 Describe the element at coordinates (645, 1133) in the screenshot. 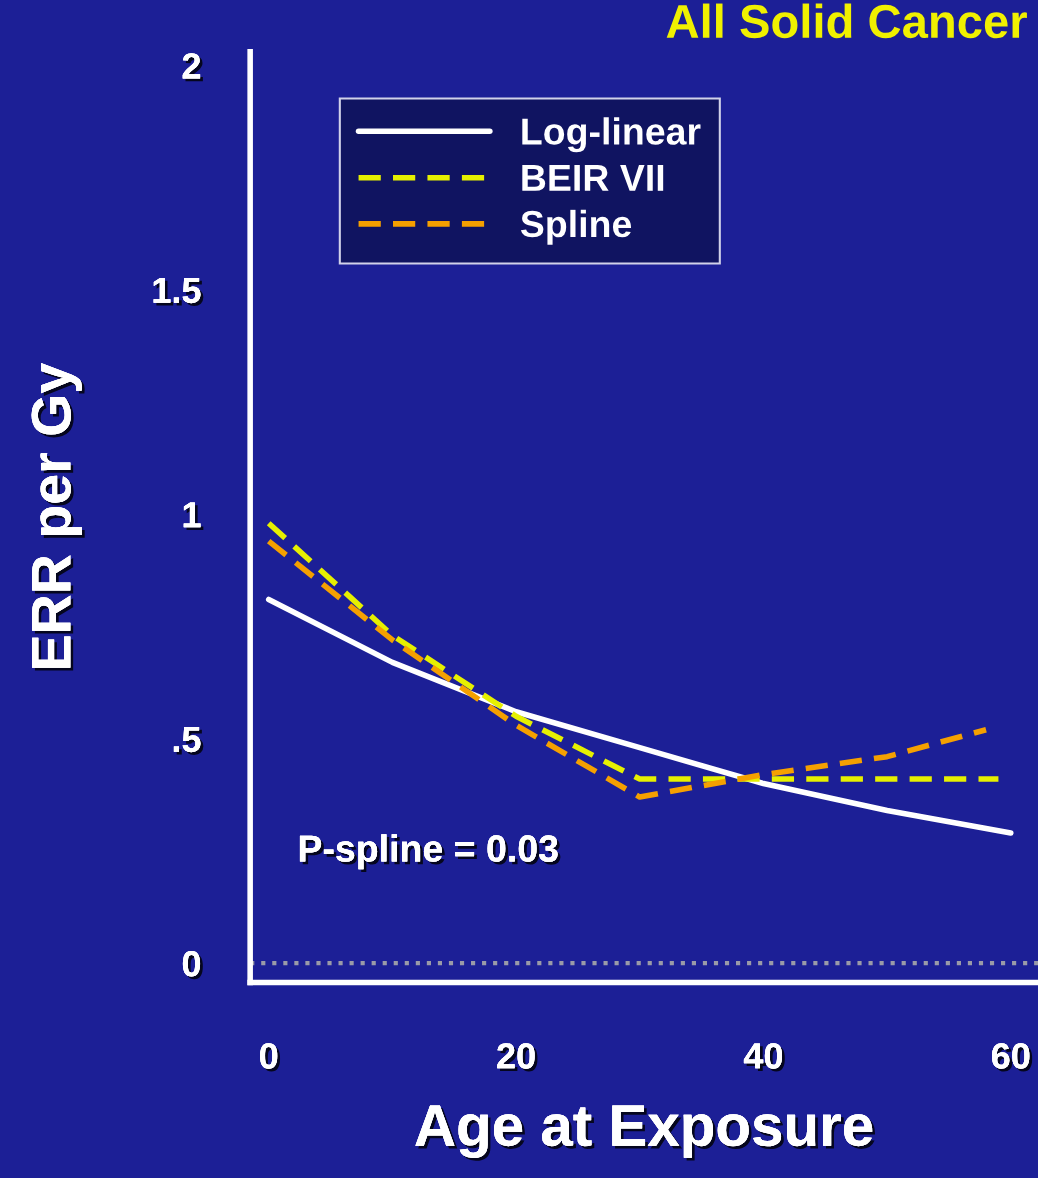

I see `x-axis-title: Age at Exposure` at that location.